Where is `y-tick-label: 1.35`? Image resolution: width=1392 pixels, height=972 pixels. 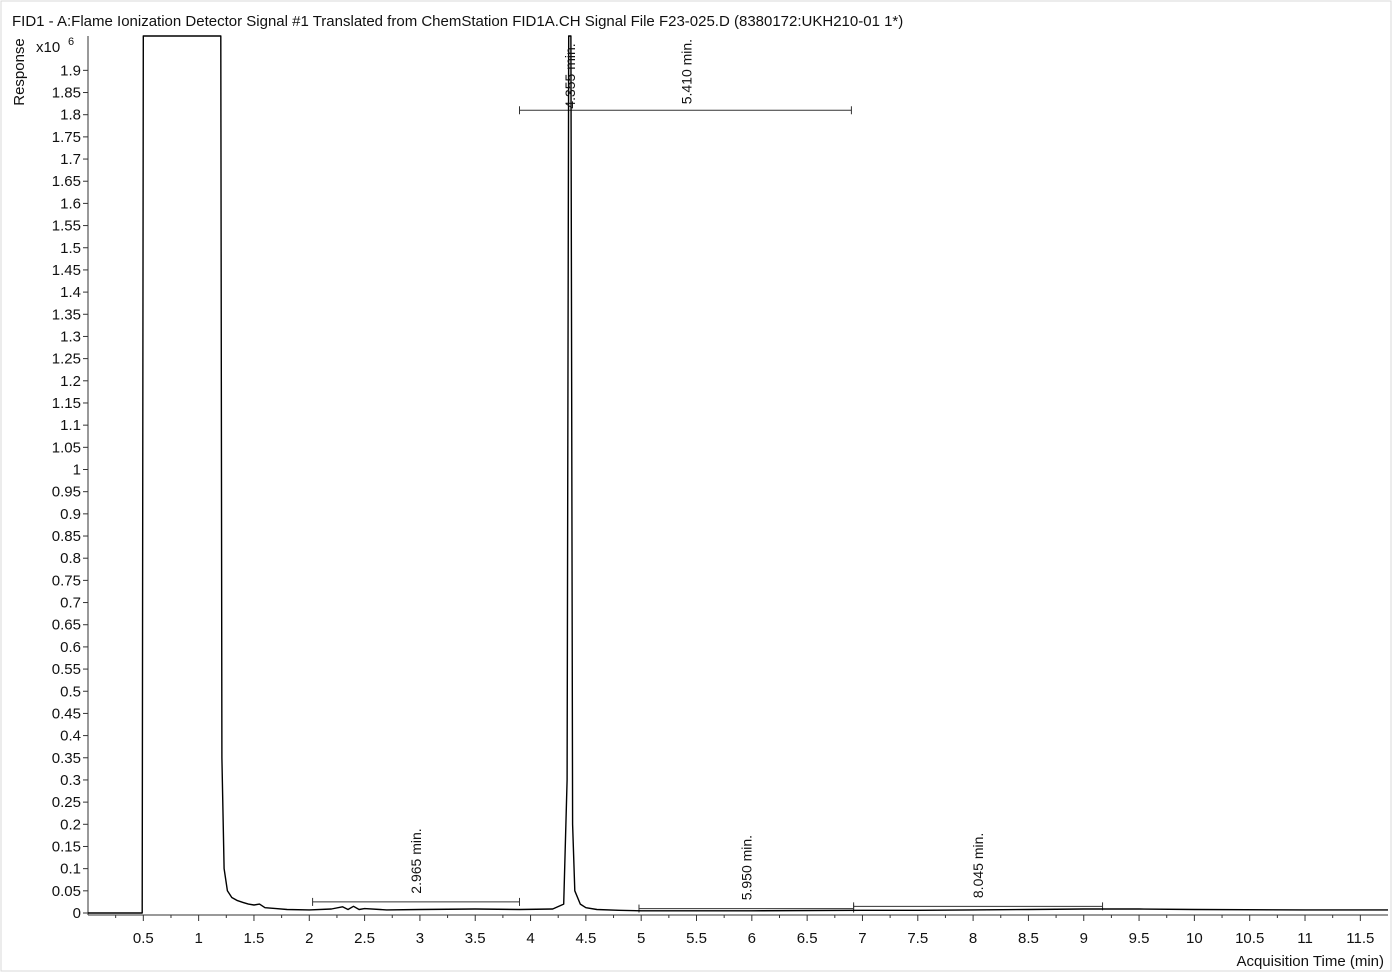
y-tick-label: 1.35 is located at coordinates (66, 314).